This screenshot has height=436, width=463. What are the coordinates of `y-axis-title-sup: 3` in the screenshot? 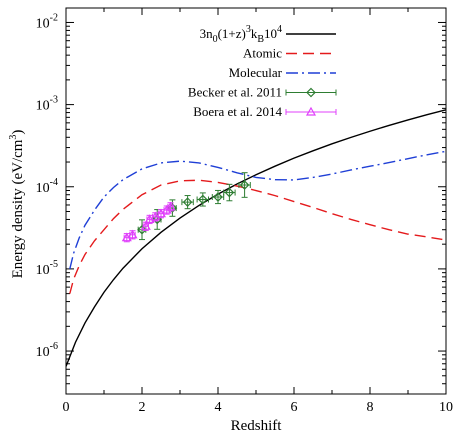 It's located at (13, 137).